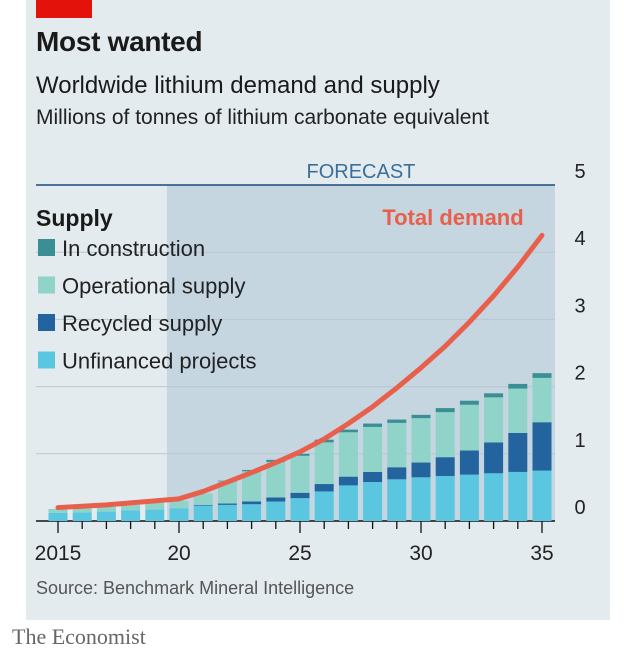 This screenshot has width=624, height=650. What do you see at coordinates (360, 172) in the screenshot?
I see `forecast-label: FORECAST` at bounding box center [360, 172].